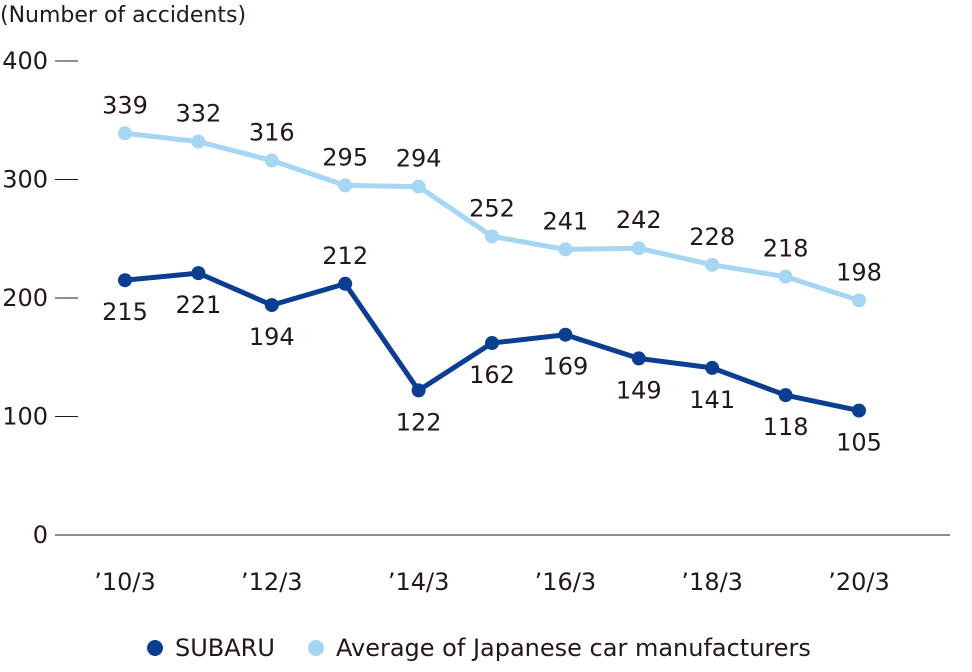 Image resolution: width=972 pixels, height=672 pixels. I want to click on data-label: 149, so click(639, 390).